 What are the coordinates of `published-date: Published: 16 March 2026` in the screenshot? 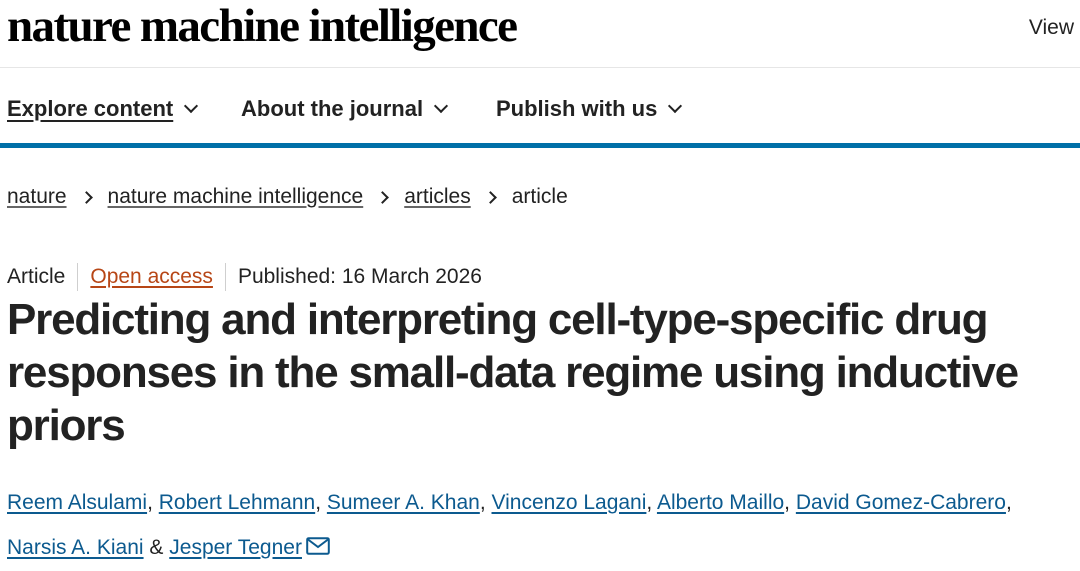 It's located at (359, 276).